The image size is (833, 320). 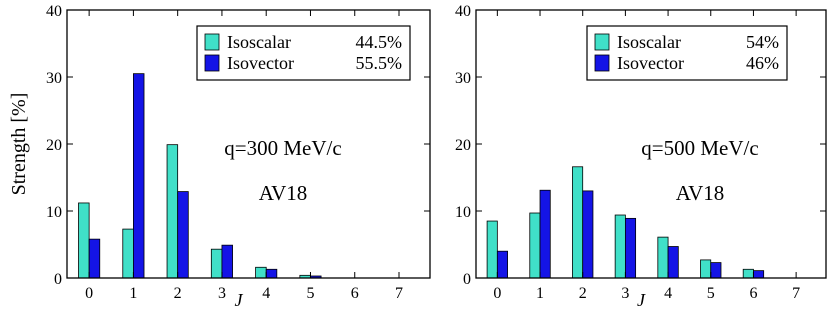 What do you see at coordinates (706, 269) in the screenshot?
I see `isoscalar-bar-J5` at bounding box center [706, 269].